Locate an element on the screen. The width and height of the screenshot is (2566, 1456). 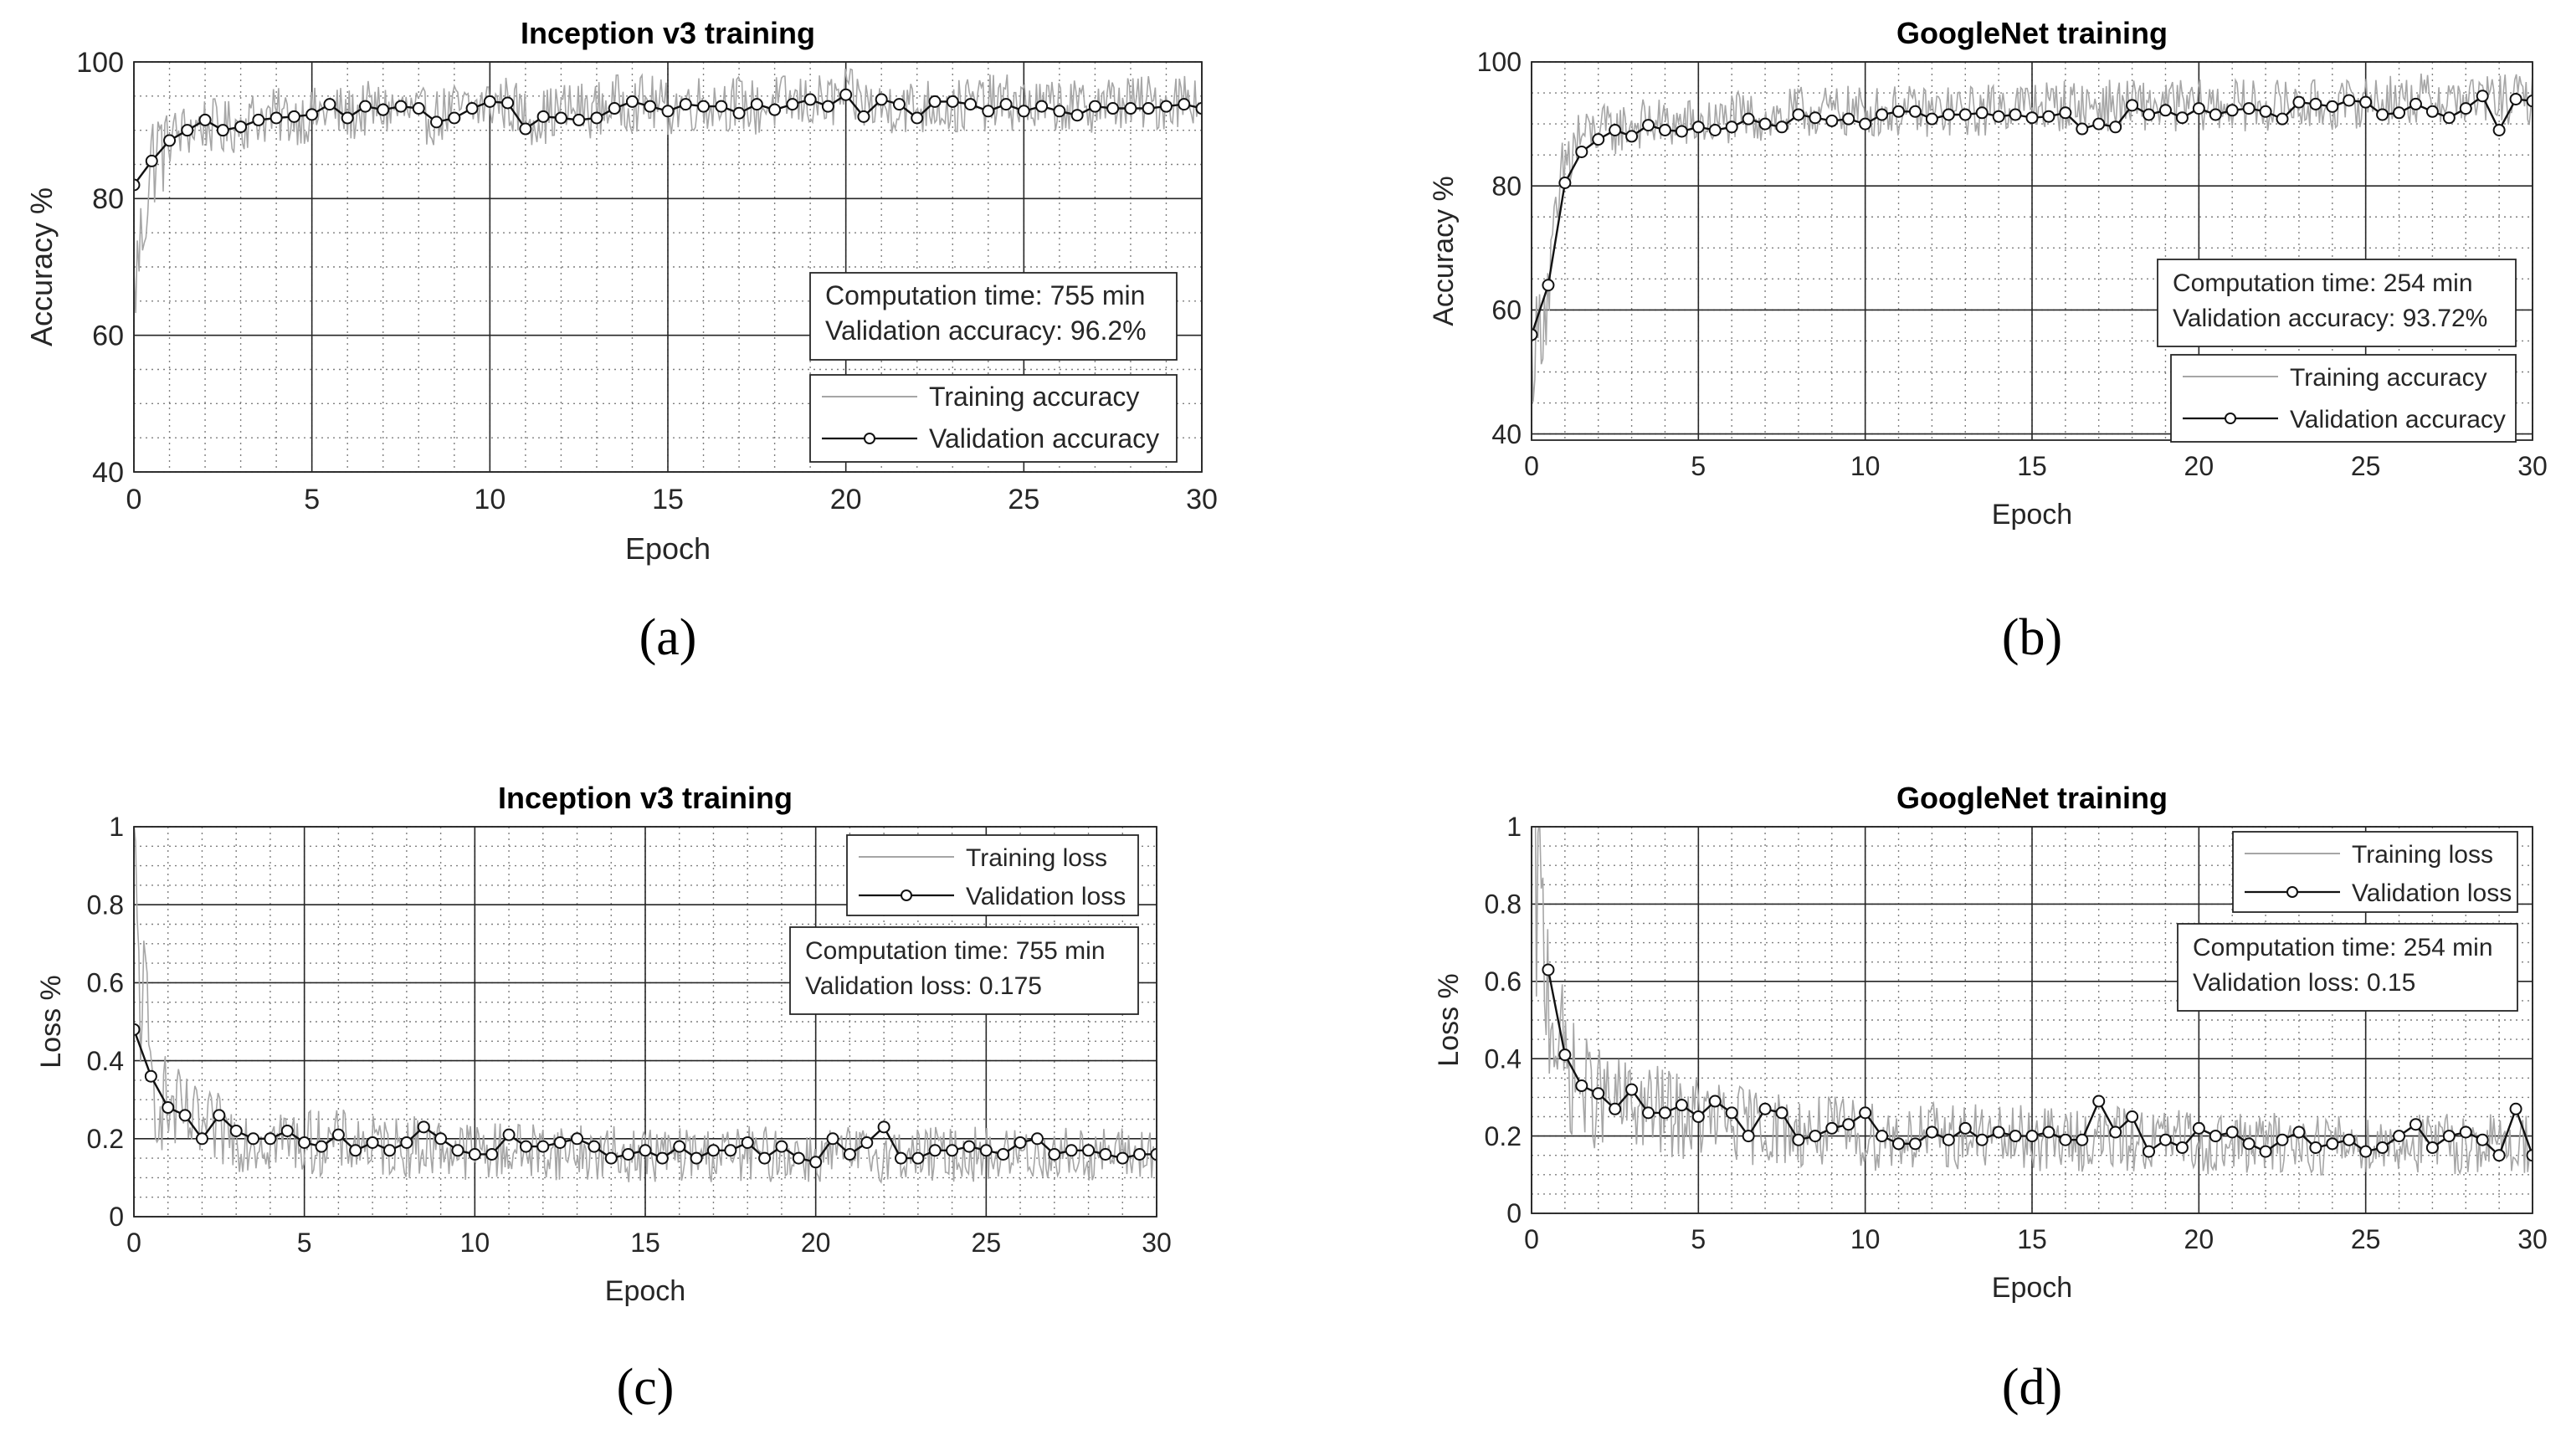
x-tick-label: 30 is located at coordinates (2532, 466).